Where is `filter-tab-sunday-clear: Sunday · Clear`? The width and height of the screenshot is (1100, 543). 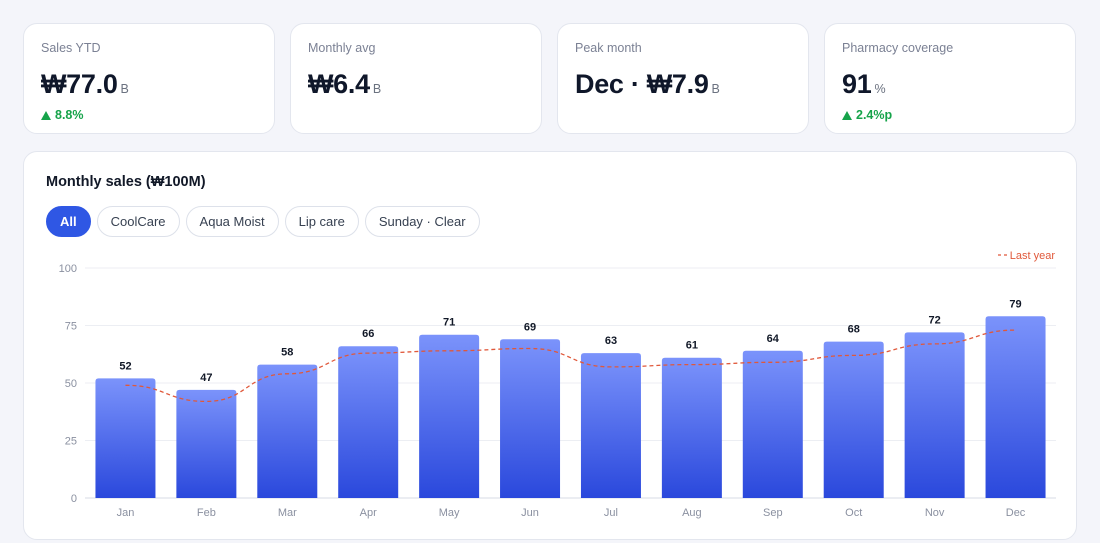 filter-tab-sunday-clear: Sunday · Clear is located at coordinates (422, 221).